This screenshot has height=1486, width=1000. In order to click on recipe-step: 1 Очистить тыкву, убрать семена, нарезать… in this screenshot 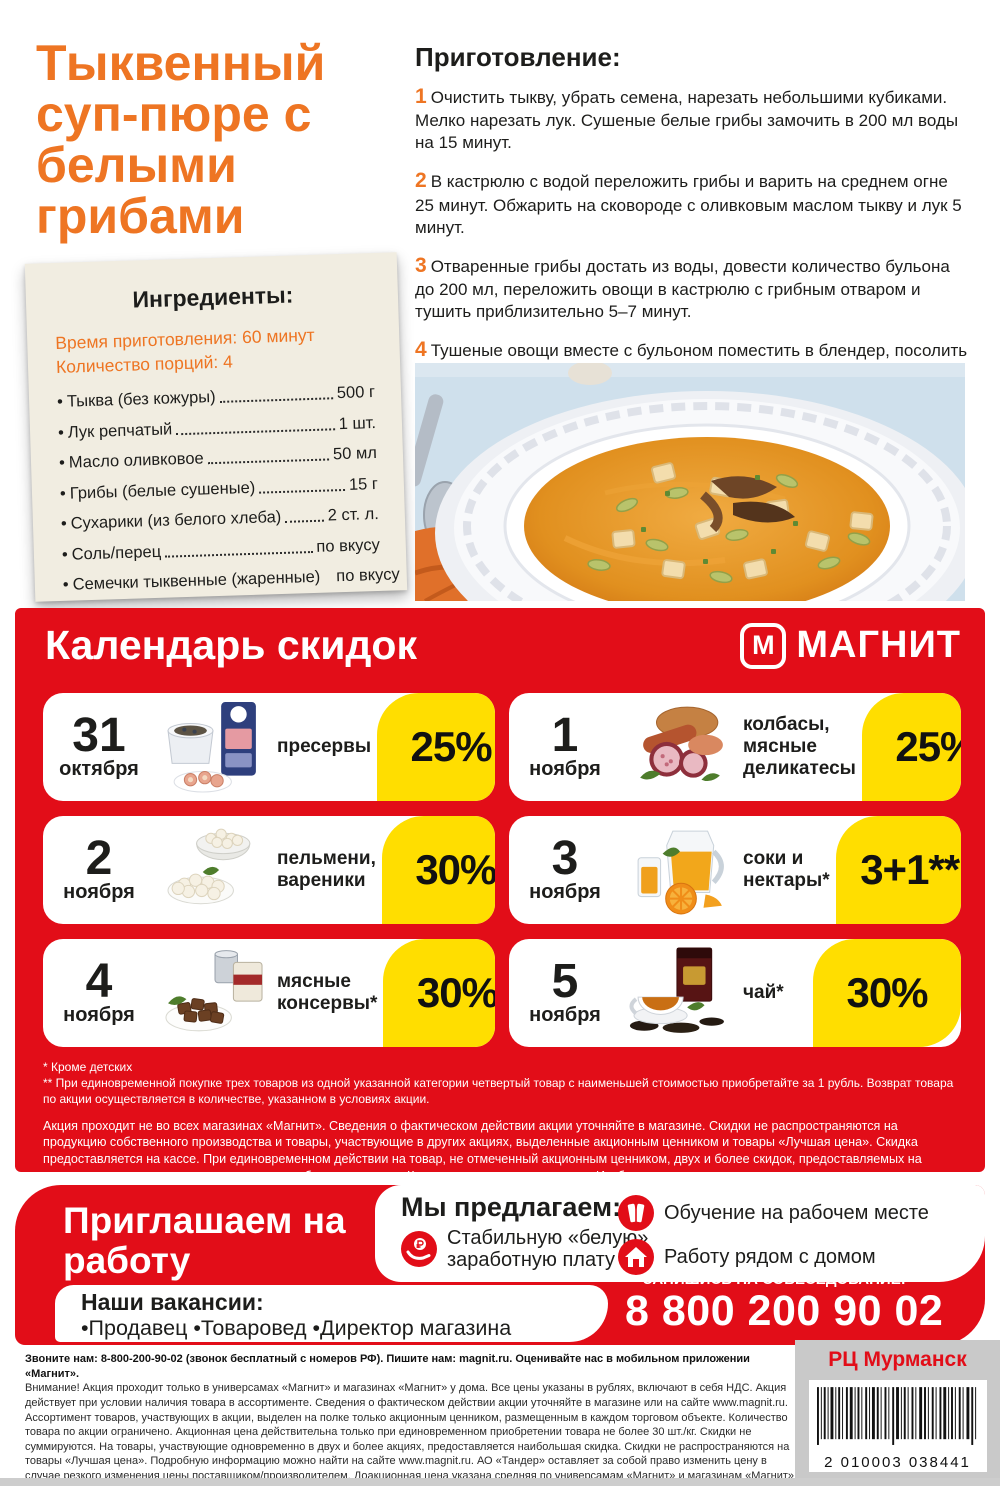, I will do `click(687, 119)`.